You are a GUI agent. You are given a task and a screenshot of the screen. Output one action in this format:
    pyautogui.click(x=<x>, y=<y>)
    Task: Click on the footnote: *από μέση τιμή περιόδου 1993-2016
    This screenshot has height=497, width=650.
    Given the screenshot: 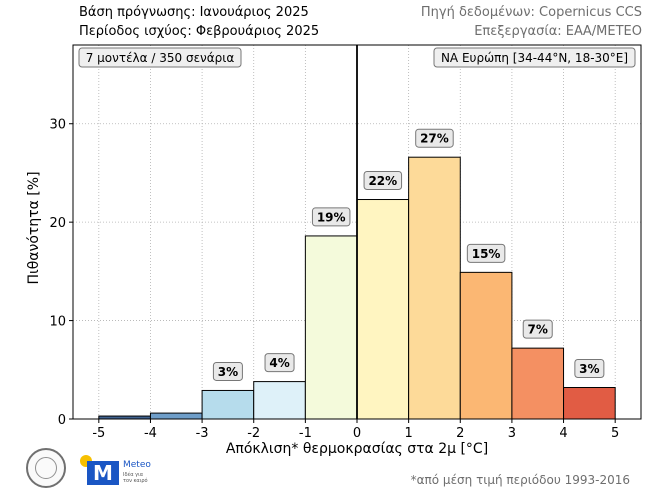 What is the action you would take?
    pyautogui.click(x=520, y=480)
    